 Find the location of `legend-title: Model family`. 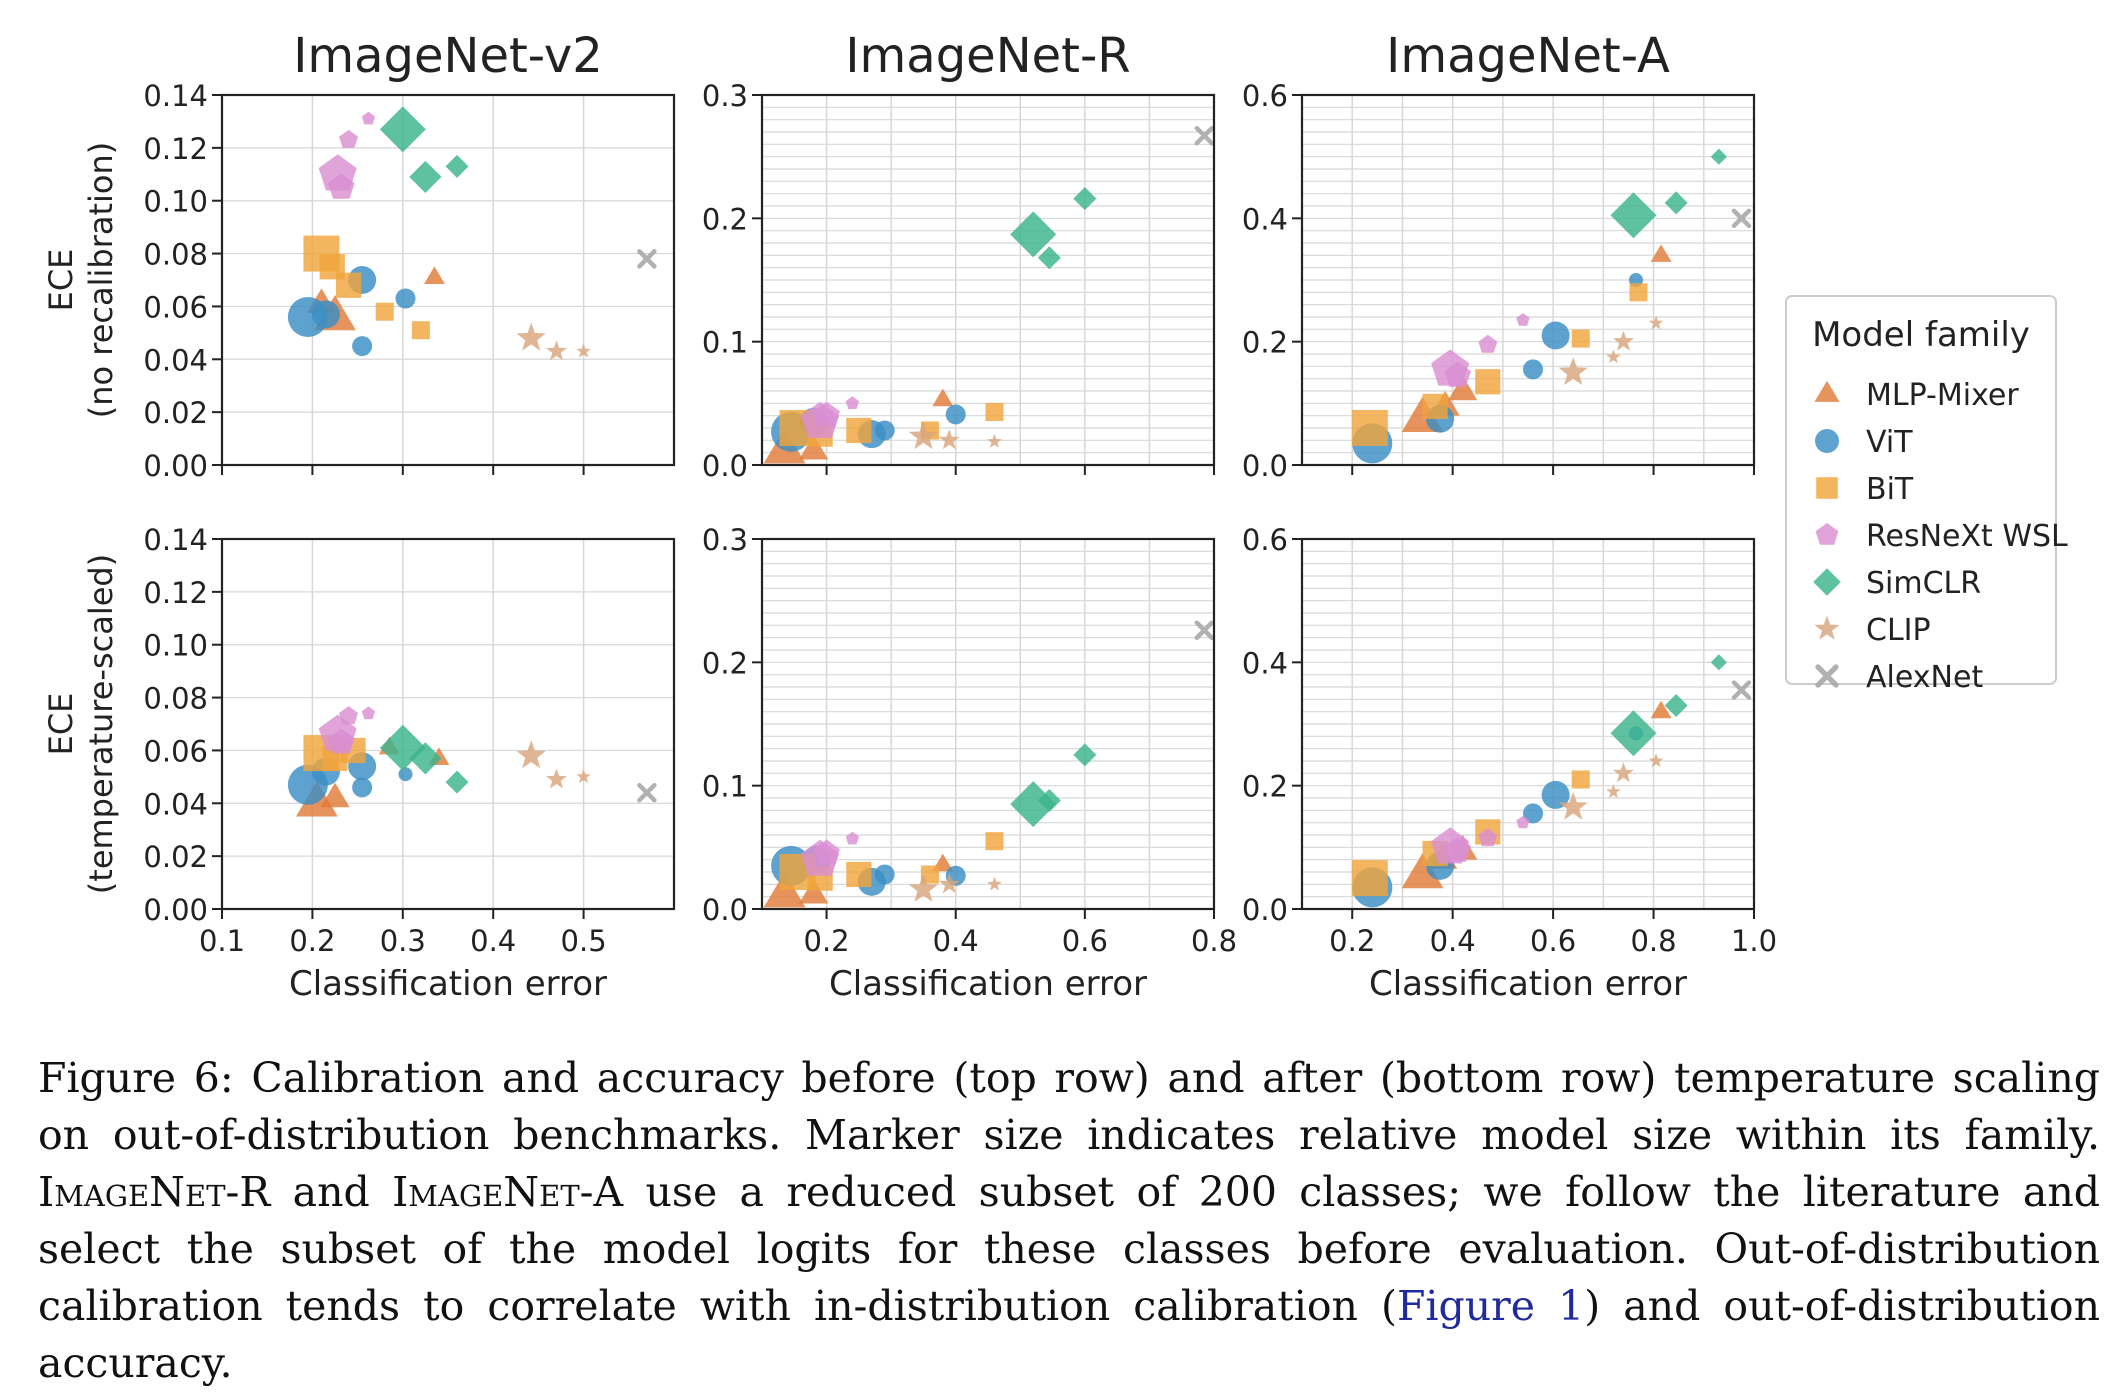

legend-title: Model family is located at coordinates (1921, 335).